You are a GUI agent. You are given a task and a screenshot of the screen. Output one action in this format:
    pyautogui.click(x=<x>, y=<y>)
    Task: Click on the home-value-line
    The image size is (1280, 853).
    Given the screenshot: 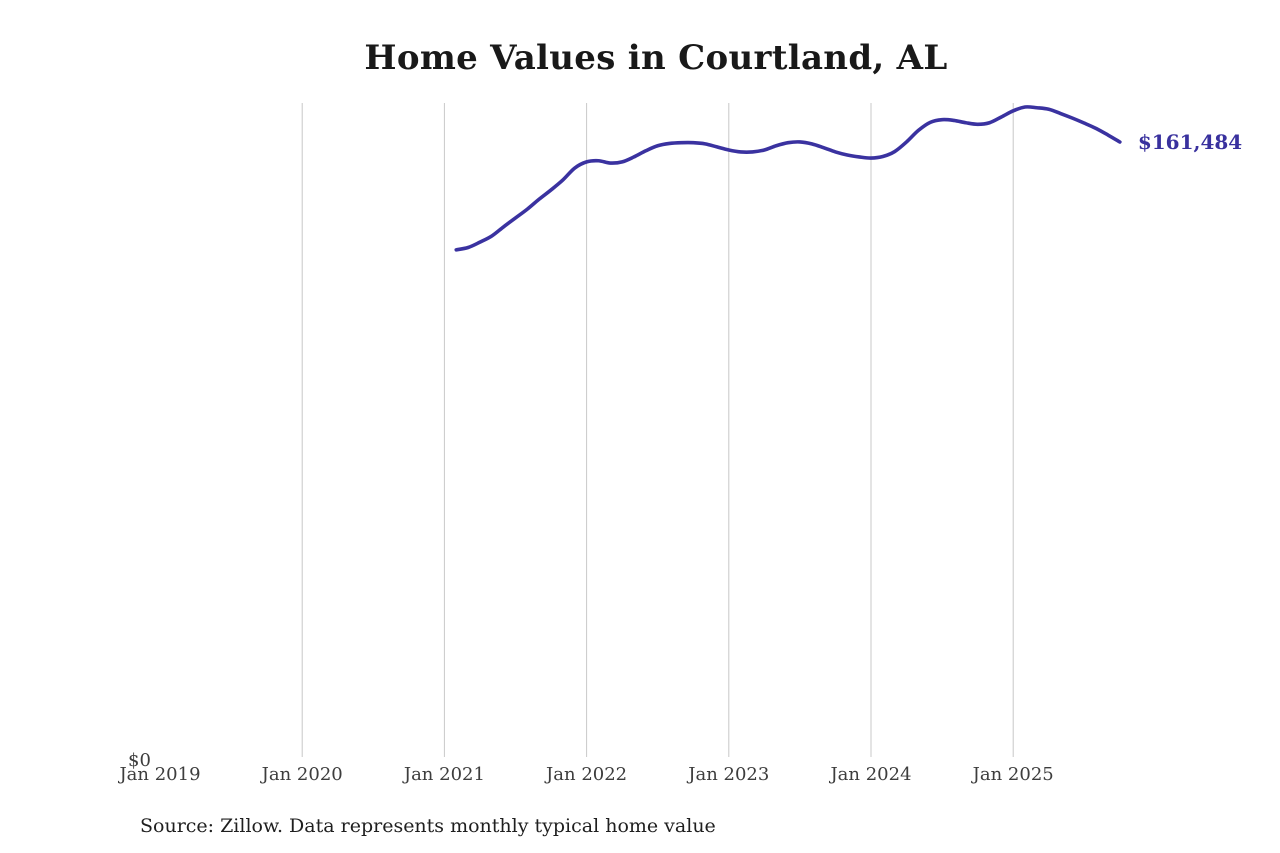 What is the action you would take?
    pyautogui.click(x=788, y=178)
    